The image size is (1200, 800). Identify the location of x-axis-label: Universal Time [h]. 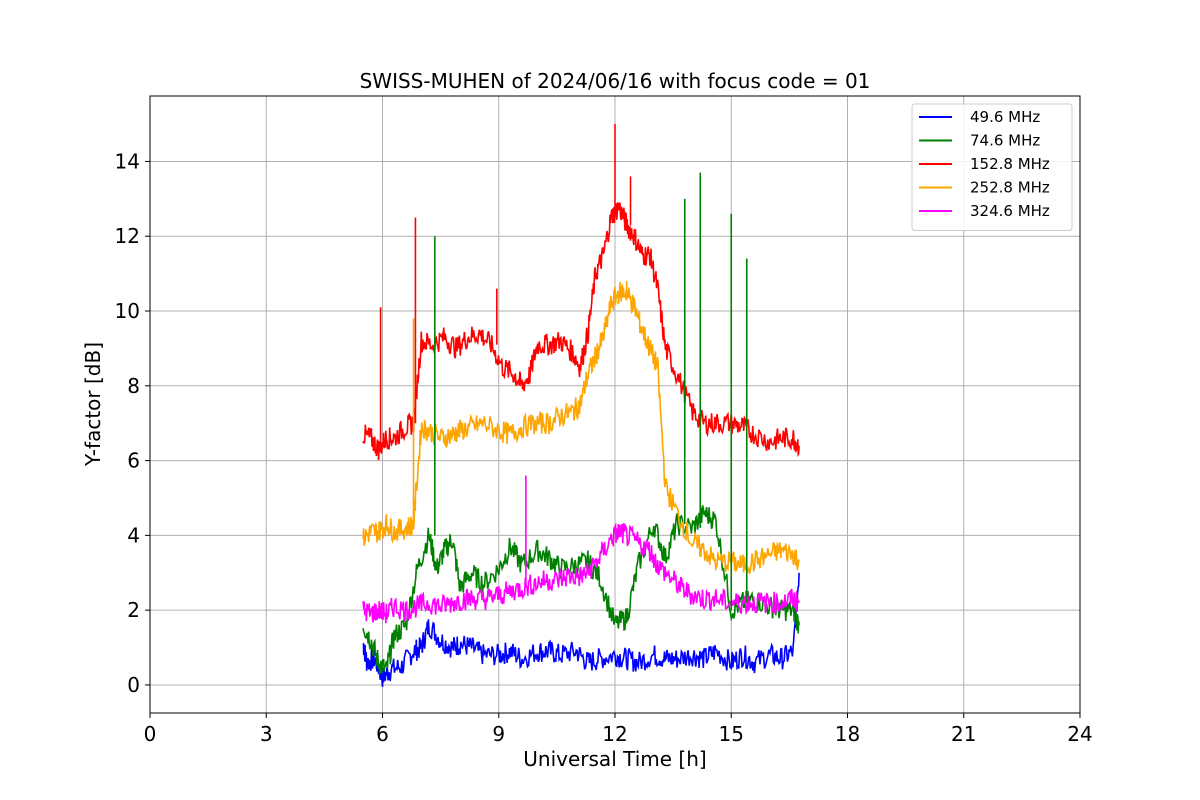
(614, 759).